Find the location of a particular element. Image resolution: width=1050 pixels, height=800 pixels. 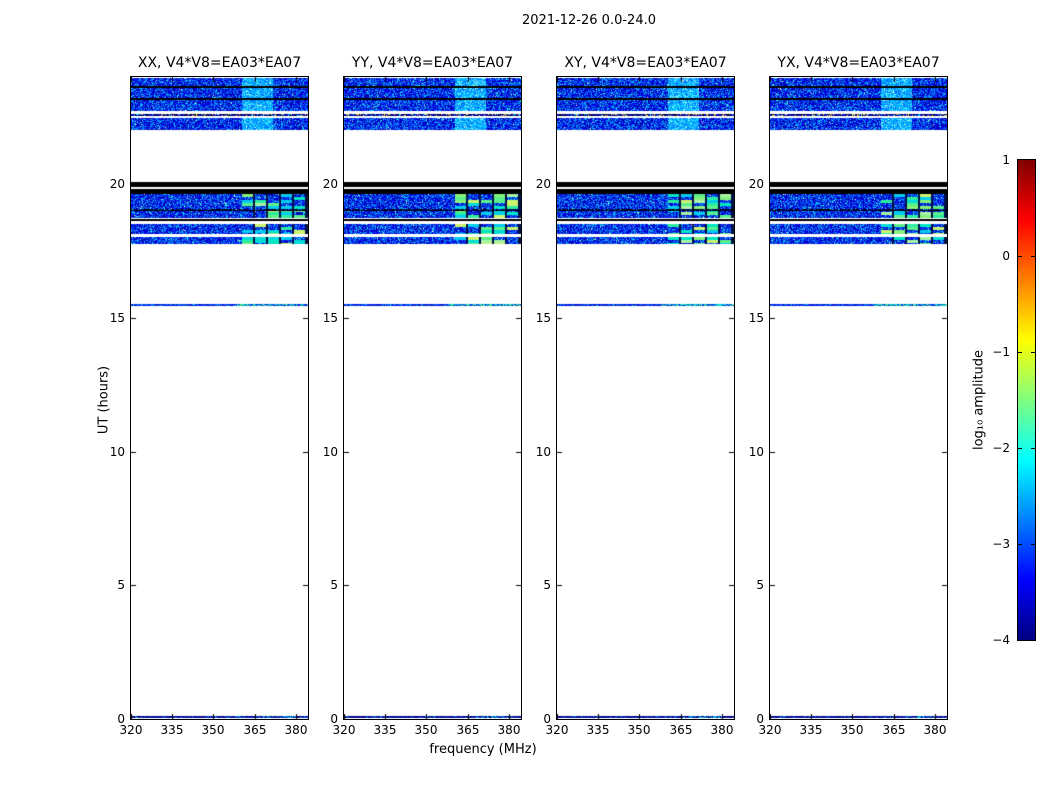

panel-title-xx: XX, V4*V8=EA03*EA07 is located at coordinates (219, 63).